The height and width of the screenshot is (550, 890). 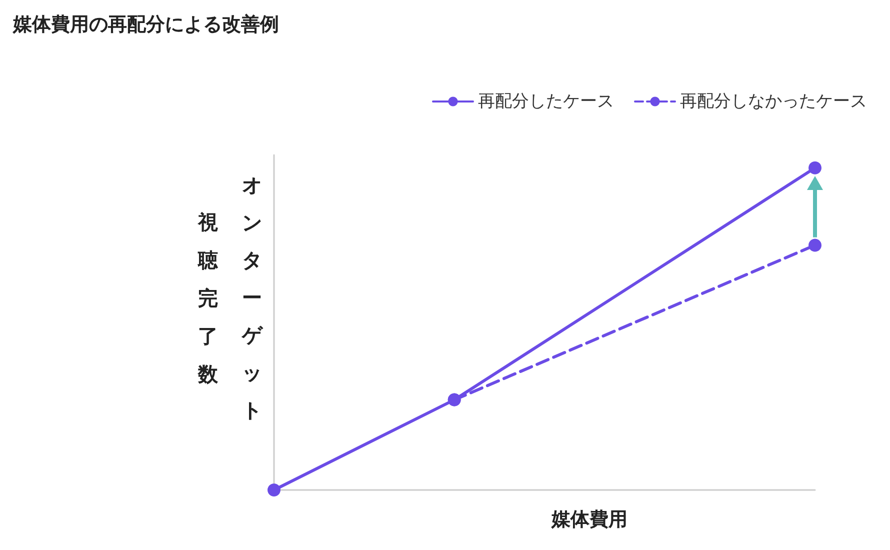 I want to click on legend-label: 再配分しなかったケース, so click(x=773, y=102).